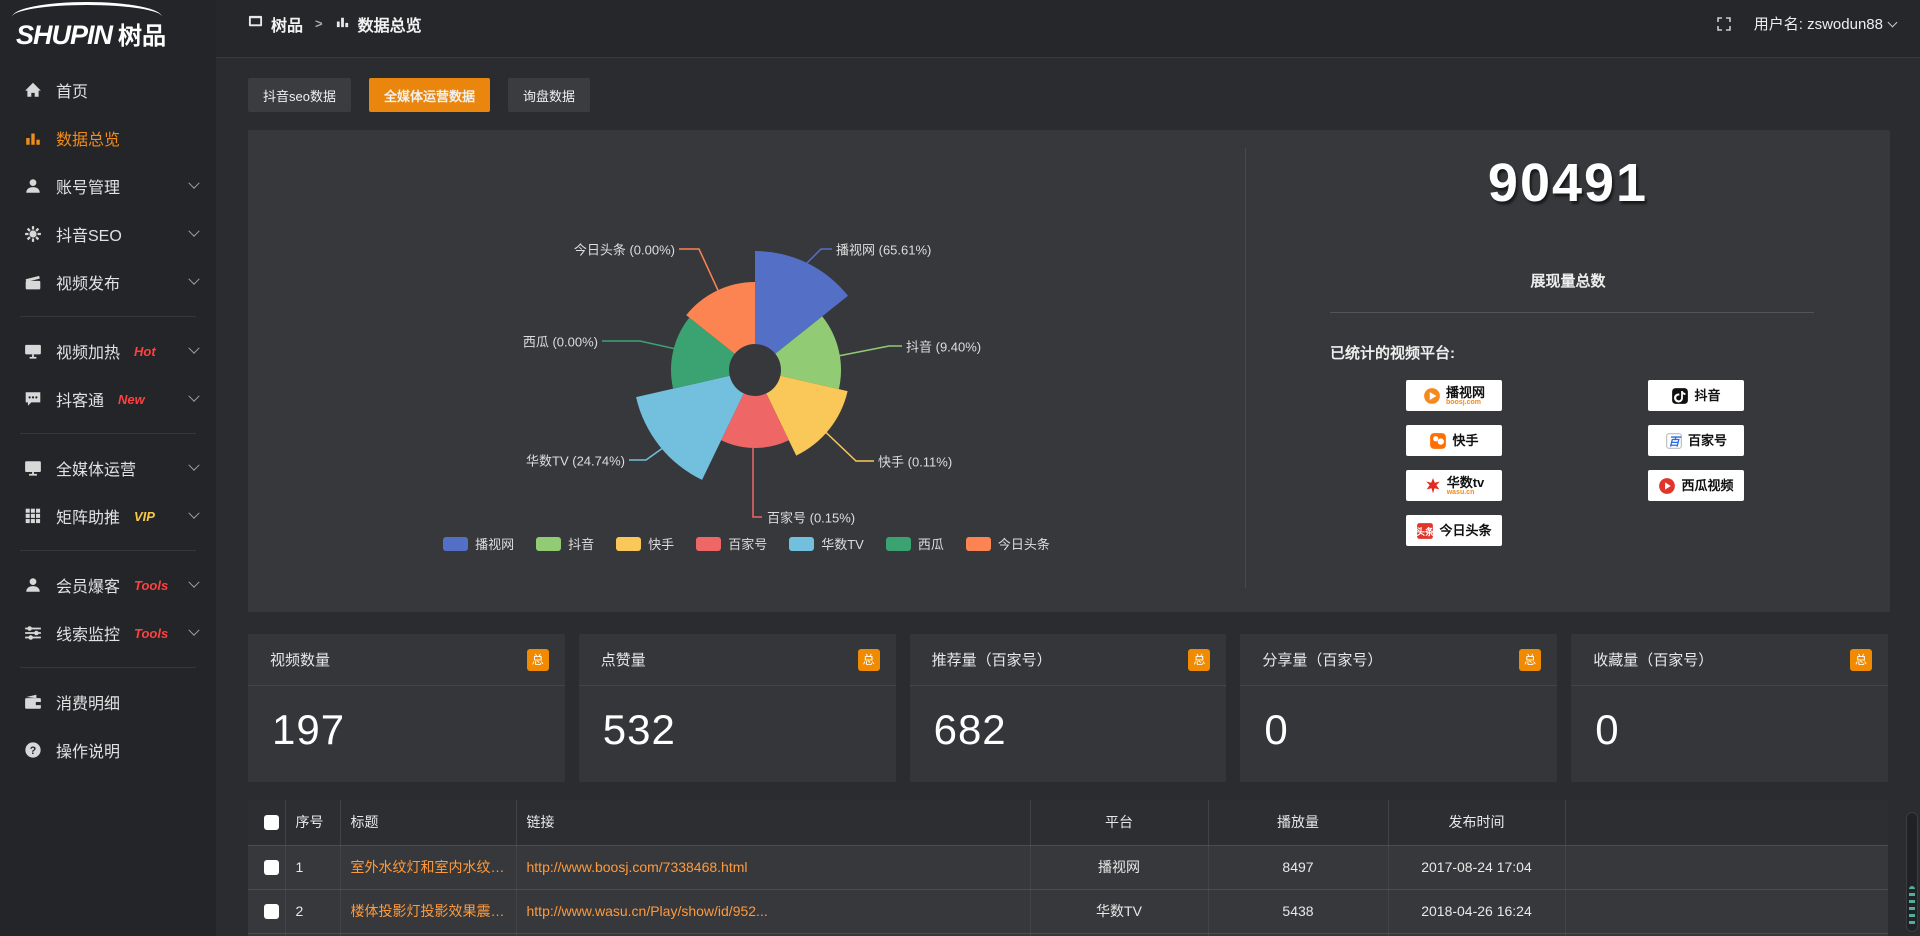 This screenshot has height=936, width=1920. What do you see at coordinates (108, 516) in the screenshot?
I see `sidebar-item-matrix-boost: 矩阵助推 VIP` at bounding box center [108, 516].